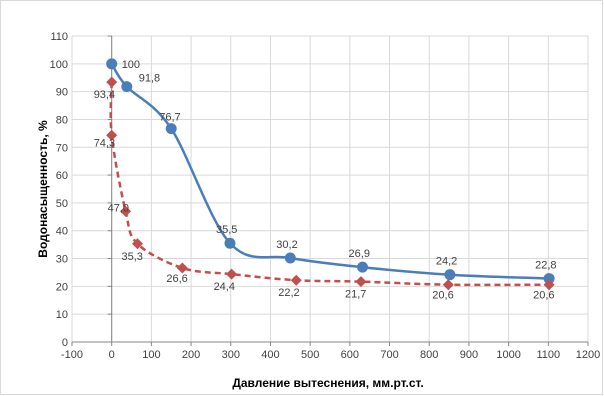 The width and height of the screenshot is (604, 396). I want to click on x-axis-title: Давление вытеснения, мм.рт.ст., so click(327, 383).